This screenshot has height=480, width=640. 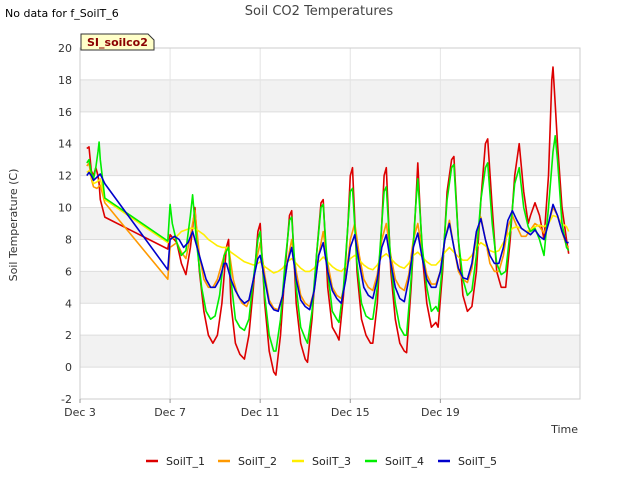 I want to click on x-tick-label: Dec 7, so click(x=170, y=412).